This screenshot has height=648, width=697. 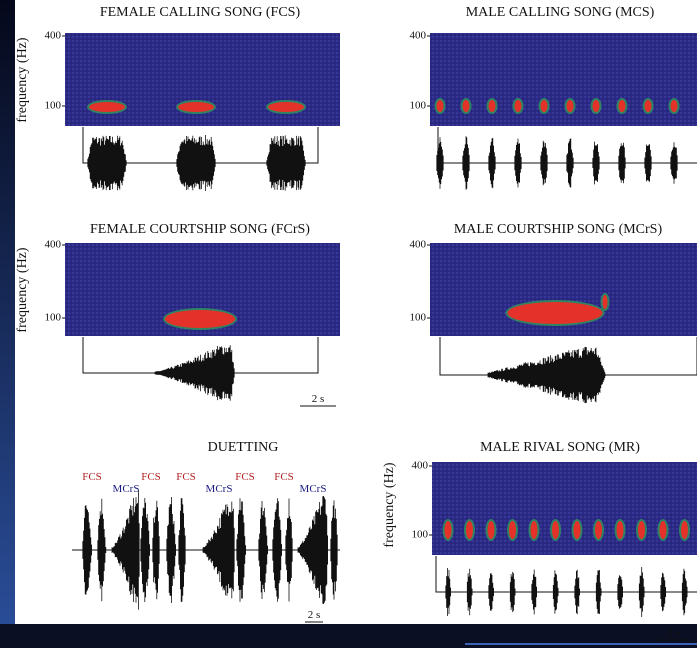 What do you see at coordinates (7, 324) in the screenshot?
I see `side-band` at bounding box center [7, 324].